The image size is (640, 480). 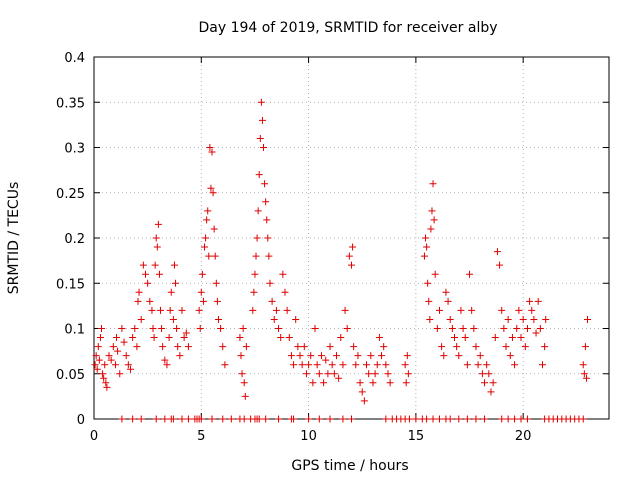 What do you see at coordinates (70, 239) in the screenshot?
I see `y-tick-labels: 0 0.05 0.1 0.15 0.2 0.25 0.3 0.35 0.4` at bounding box center [70, 239].